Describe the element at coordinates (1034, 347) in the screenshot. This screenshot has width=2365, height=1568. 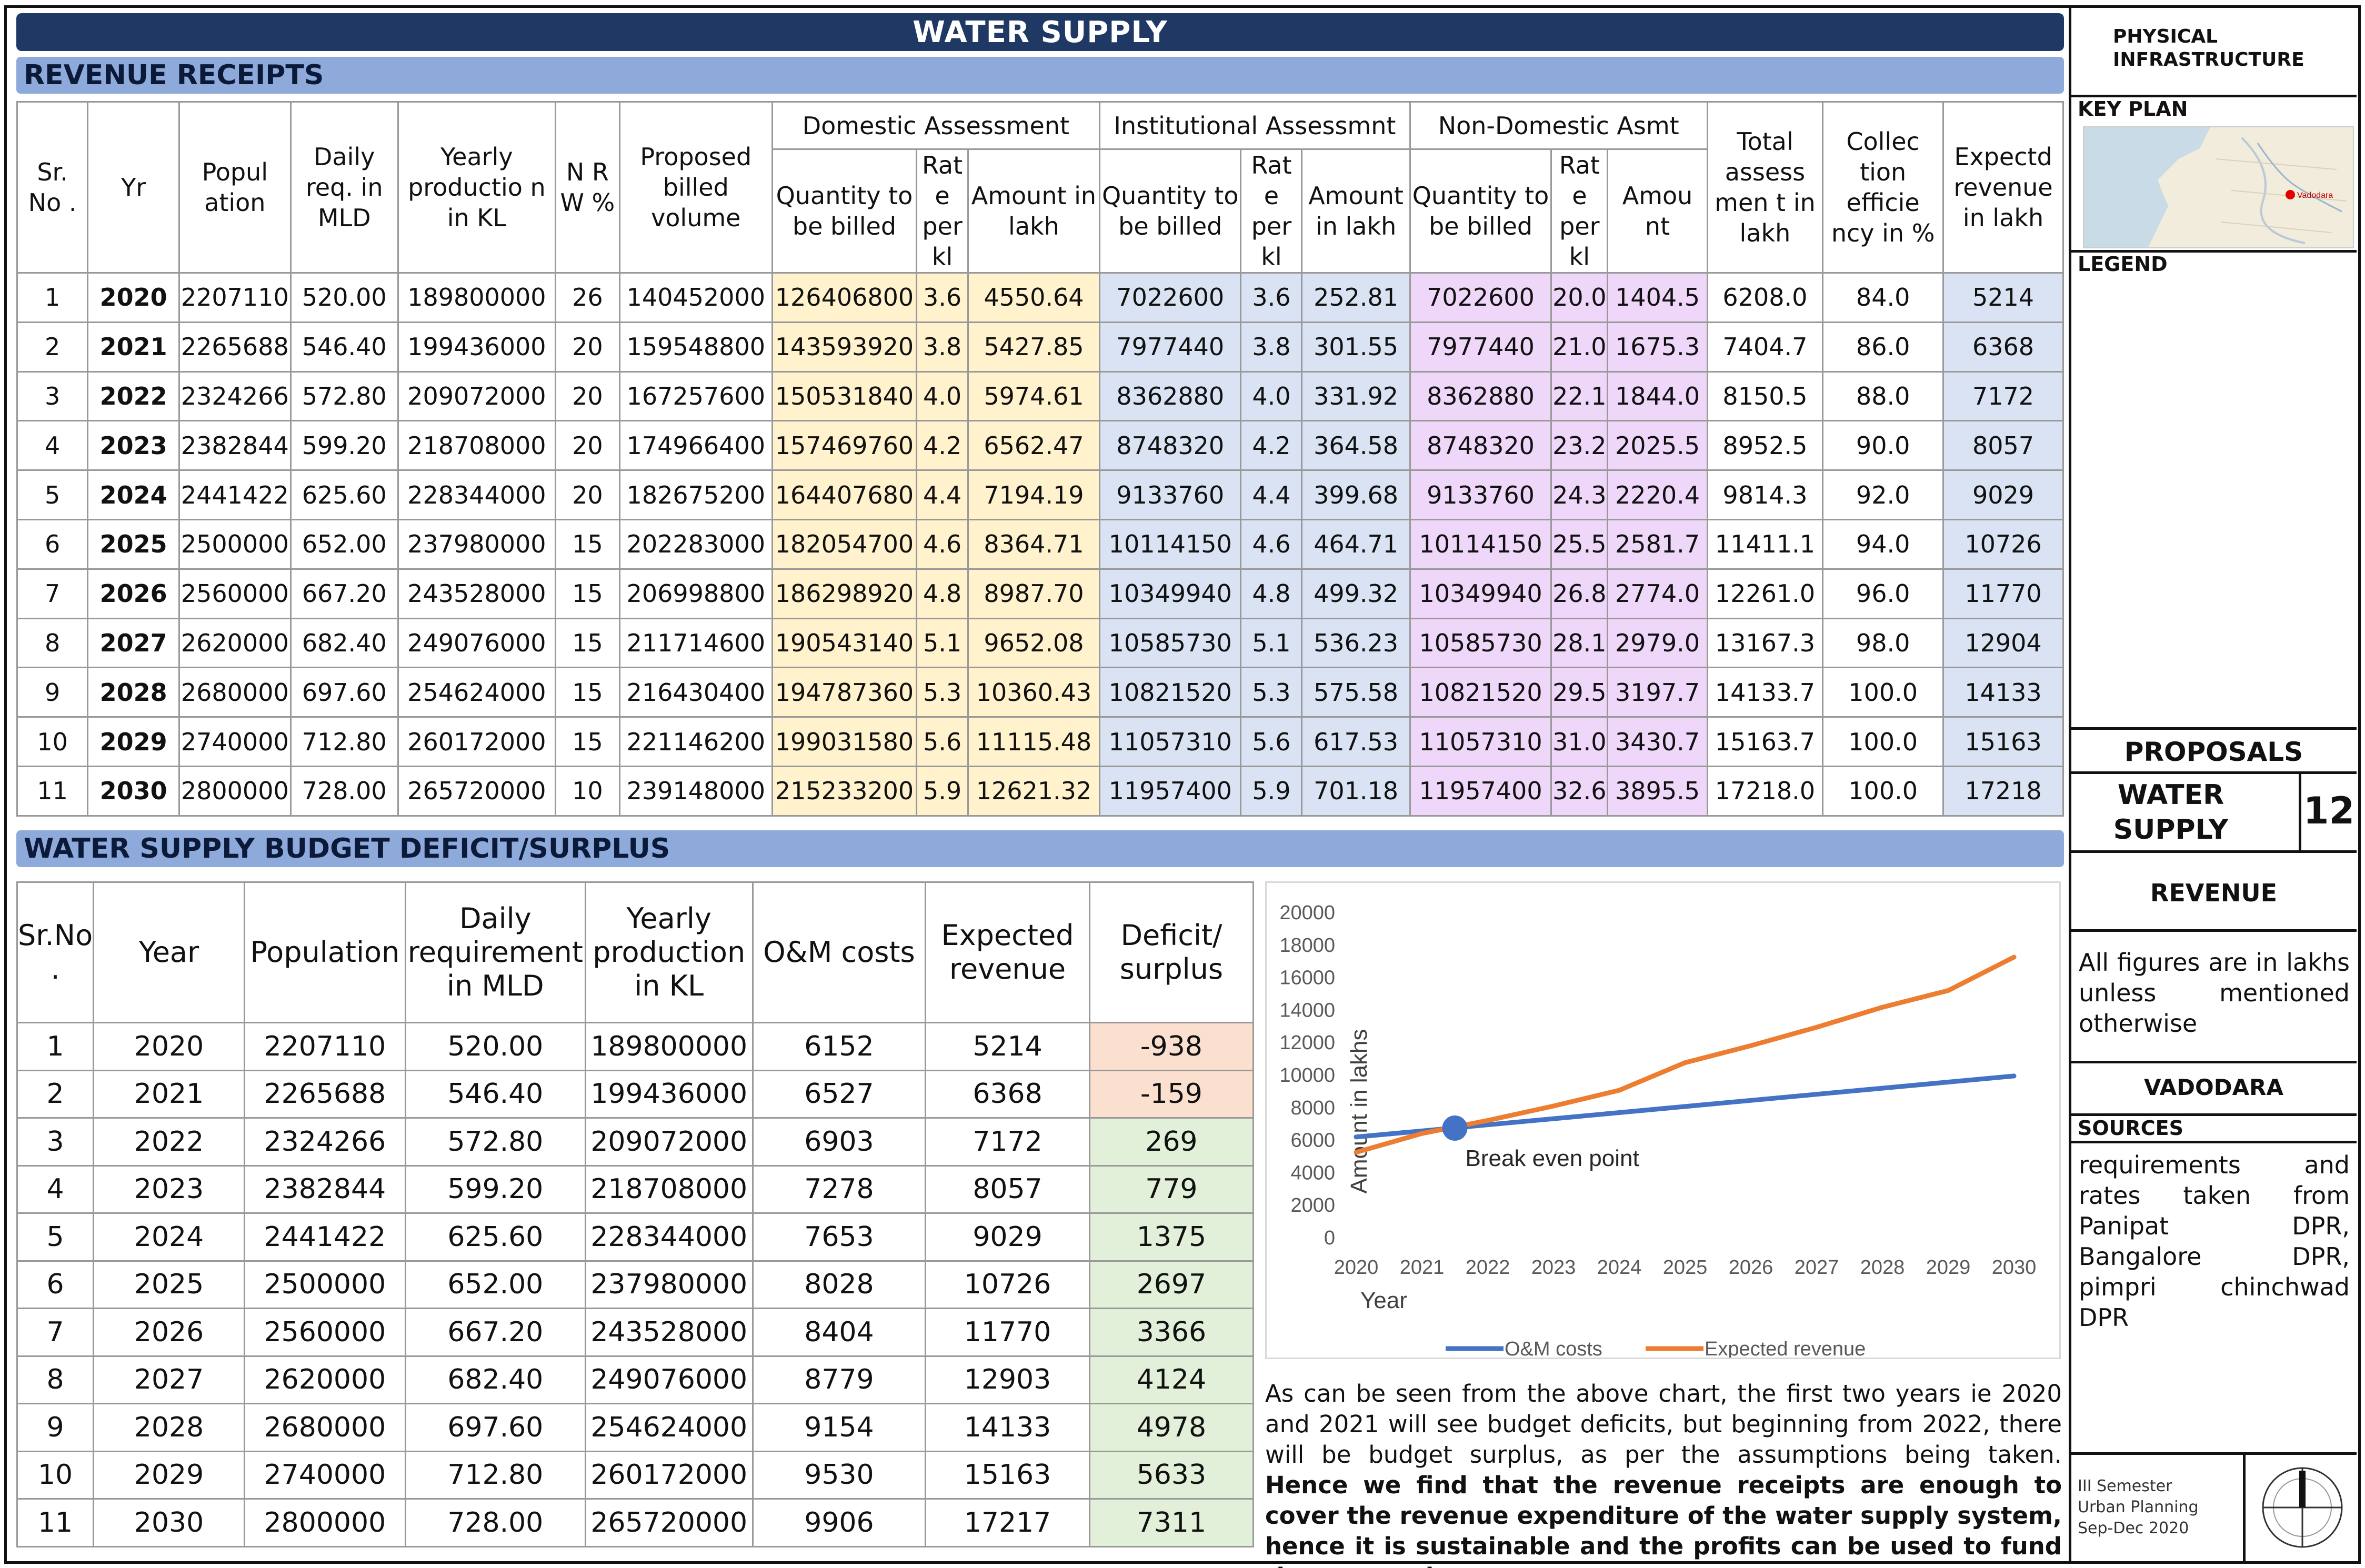
I see `table-cell: 5427.85` at that location.